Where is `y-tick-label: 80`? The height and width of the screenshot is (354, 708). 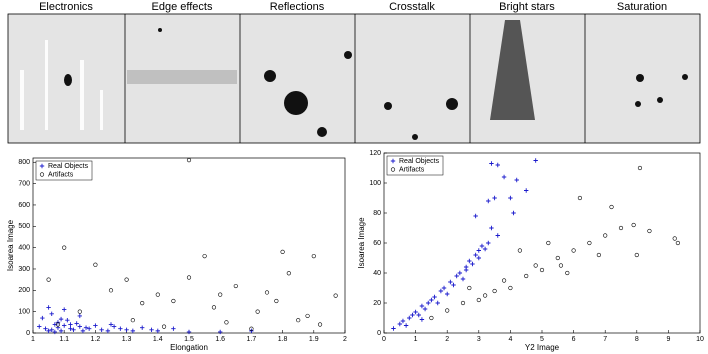
y-tick-label: 80 is located at coordinates (377, 213).